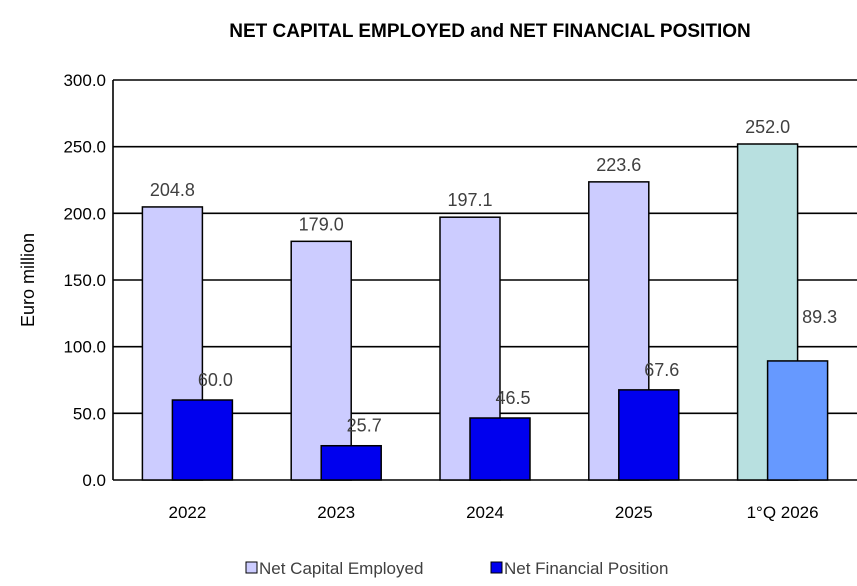 The height and width of the screenshot is (586, 857). I want to click on data-label-net-capital-employed: 252.0, so click(767, 127).